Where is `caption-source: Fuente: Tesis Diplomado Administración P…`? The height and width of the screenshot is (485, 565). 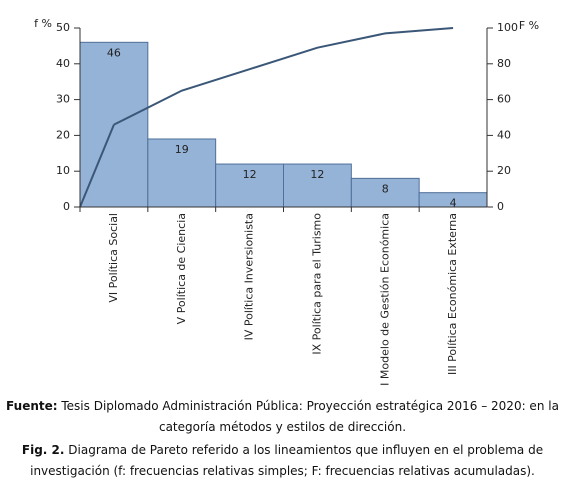 caption-source: Fuente: Tesis Diplomado Administración P… is located at coordinates (282, 417).